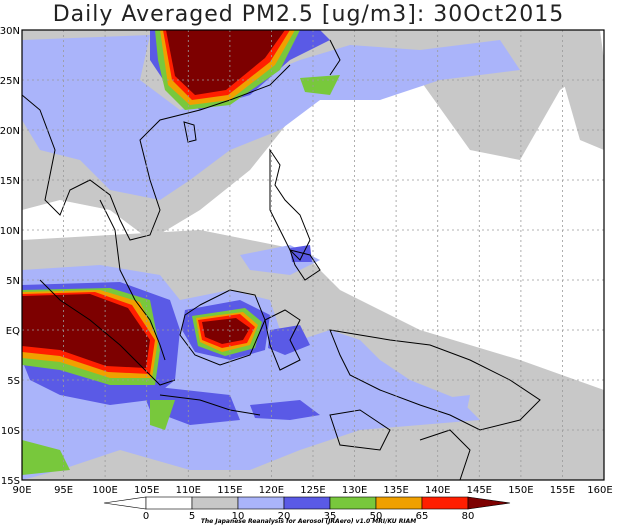 The width and height of the screenshot is (617, 529). Describe the element at coordinates (520, 490) in the screenshot. I see `lon-label: 150E` at that location.